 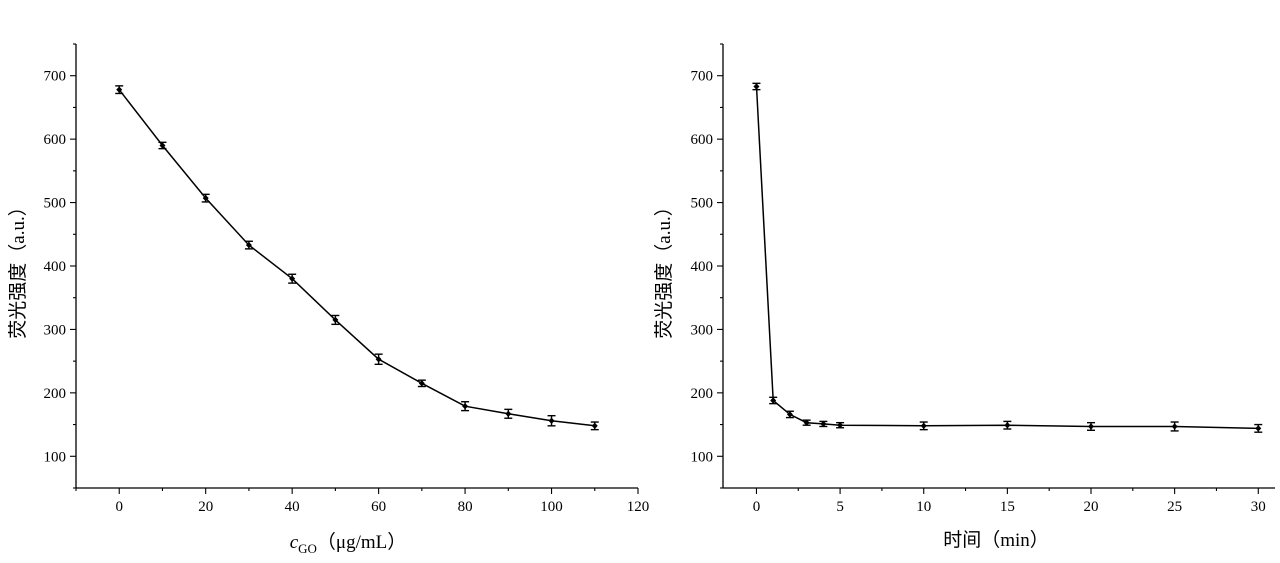 I want to click on right-y-axis-title: 荧光强度（a.u.）, so click(x=664, y=267).